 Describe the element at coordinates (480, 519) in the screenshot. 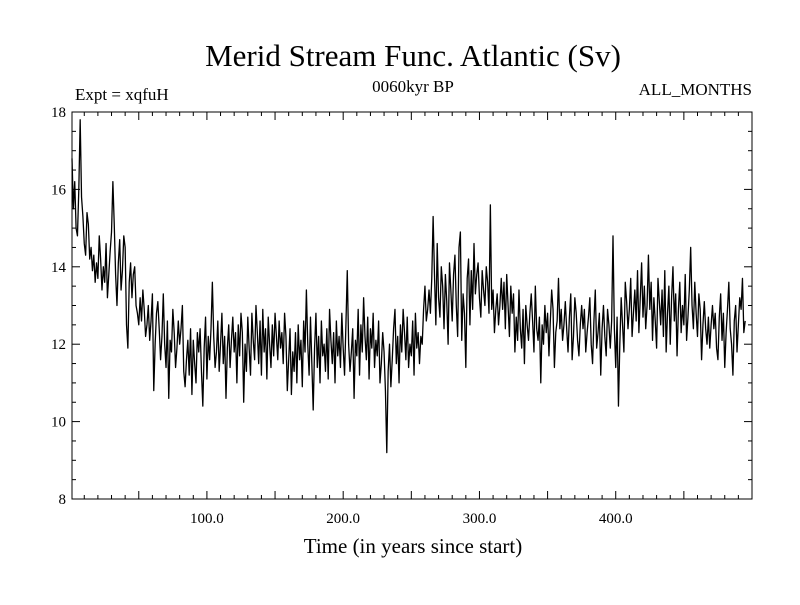

I see `x-tick-label: 300.0` at that location.